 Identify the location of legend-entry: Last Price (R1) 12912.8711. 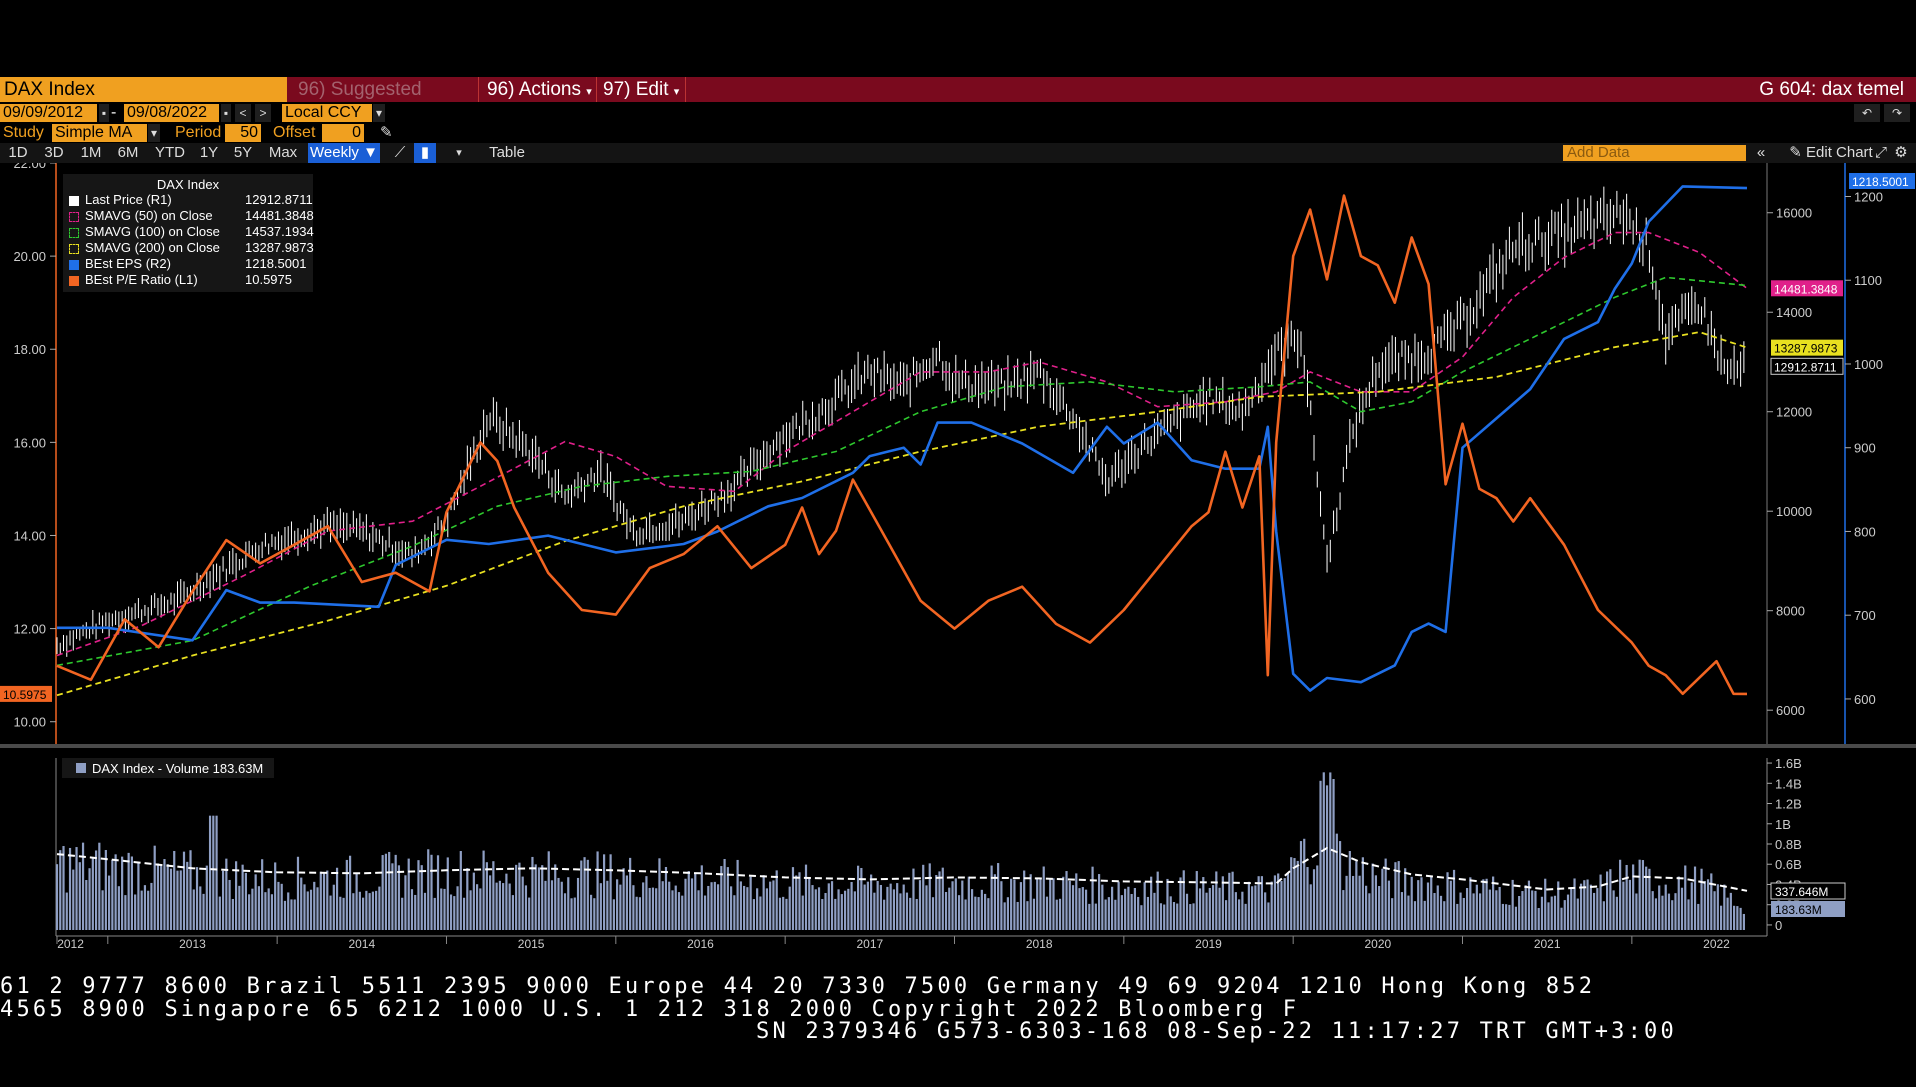
(191, 200).